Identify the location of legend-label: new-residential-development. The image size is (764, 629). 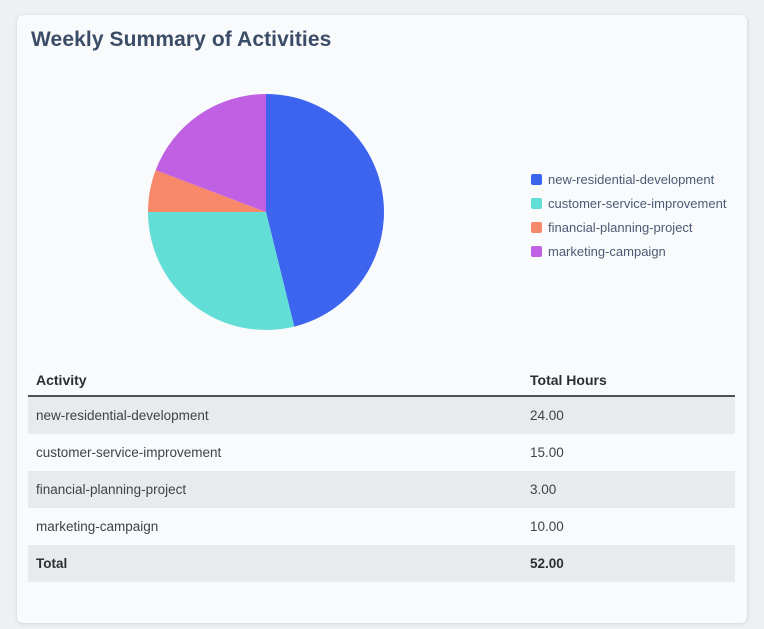
(631, 179).